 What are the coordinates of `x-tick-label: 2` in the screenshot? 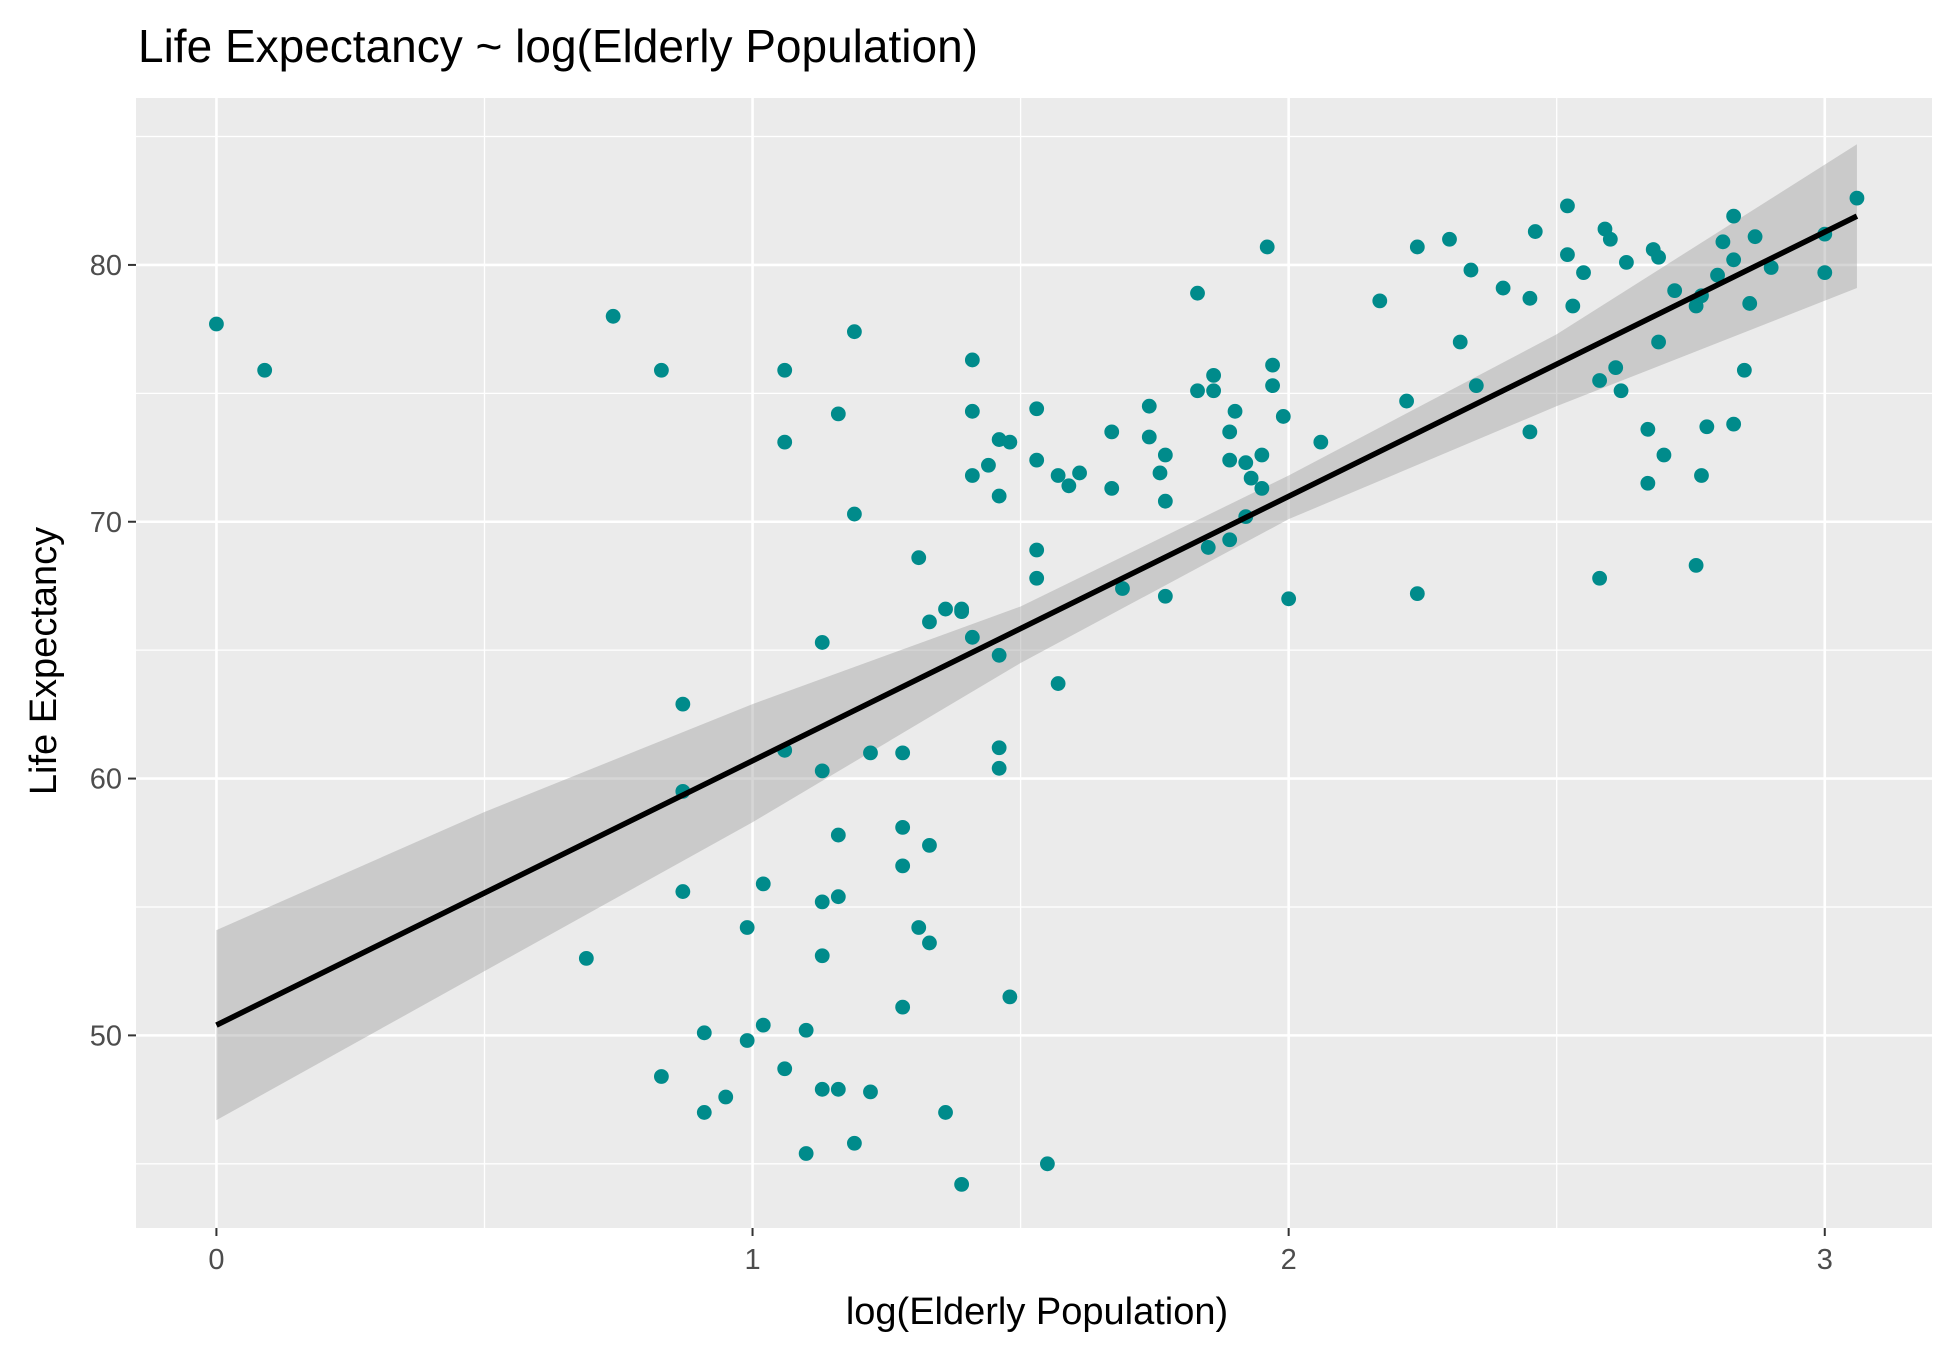 It's located at (1289, 1260).